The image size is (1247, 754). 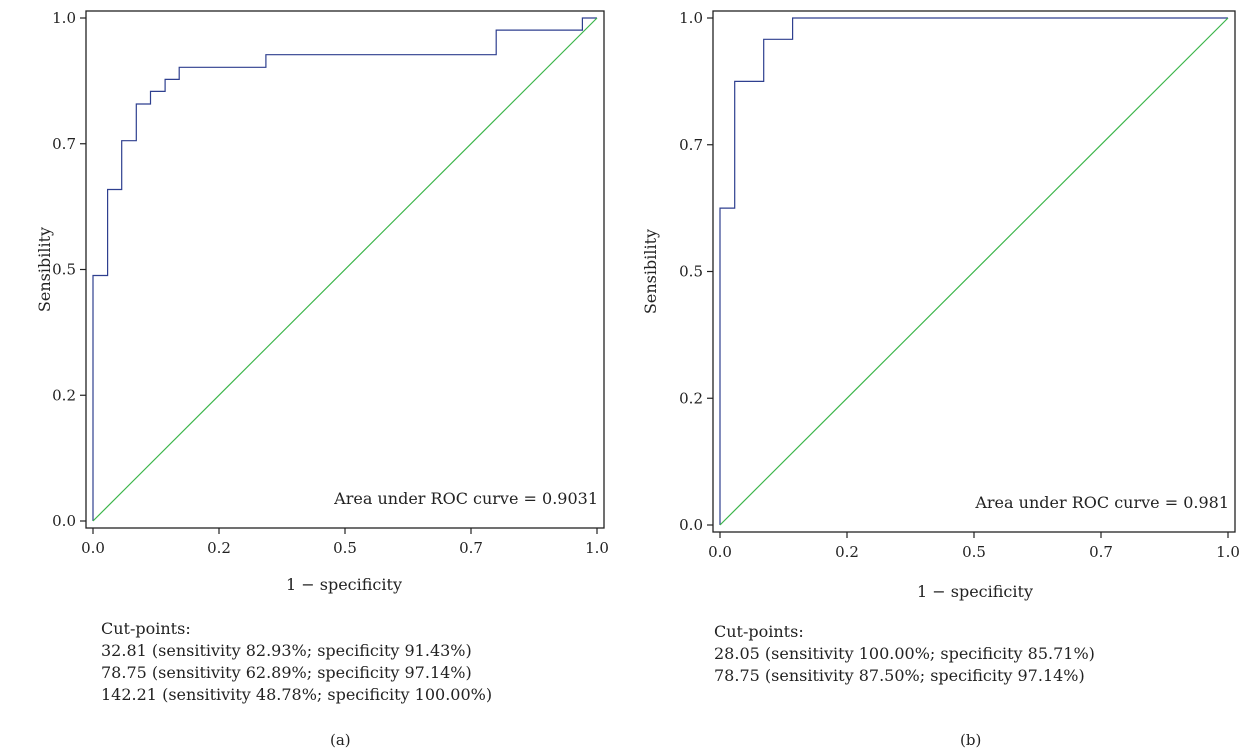 I want to click on auc-annotation: Area under ROC curve = 0.981, so click(x=1101, y=502).